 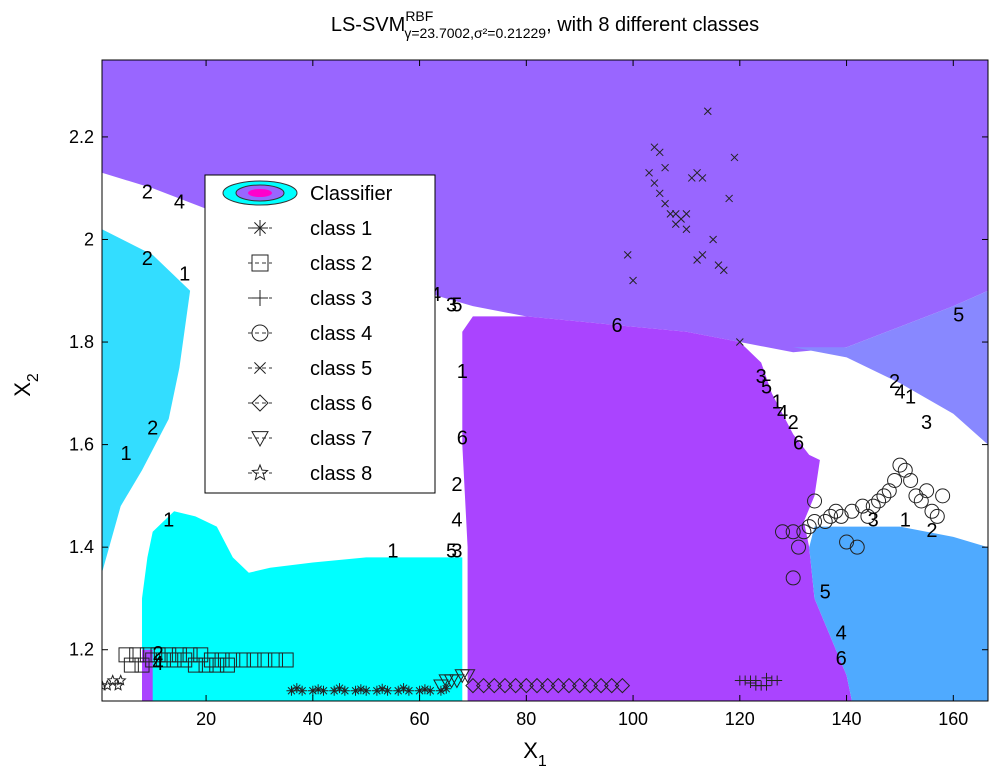 What do you see at coordinates (341, 439) in the screenshot?
I see `legend-label: class 7` at bounding box center [341, 439].